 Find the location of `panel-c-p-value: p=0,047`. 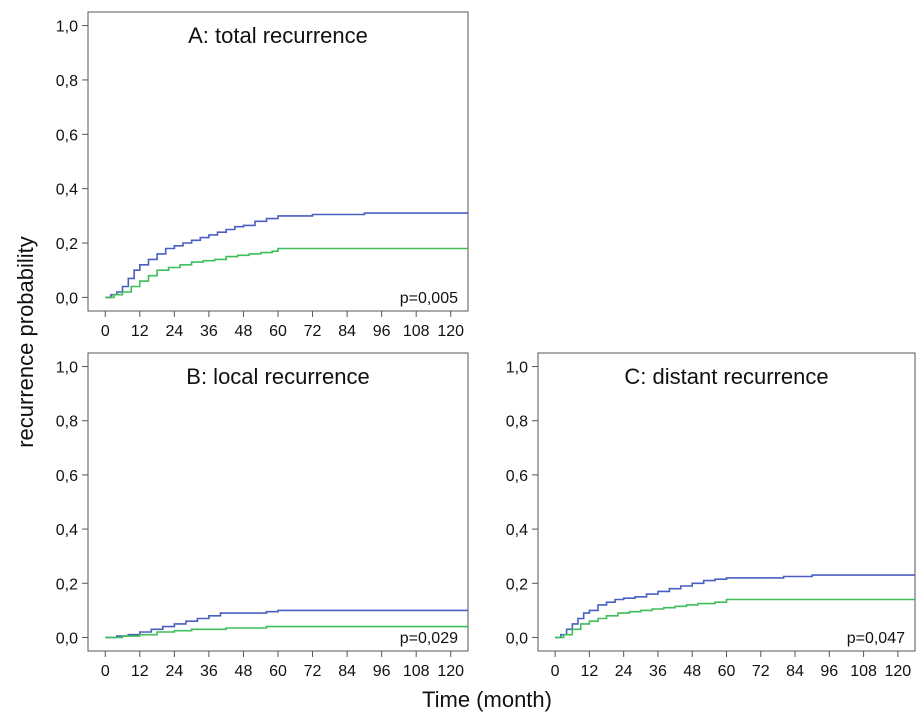

panel-c-p-value: p=0,047 is located at coordinates (876, 638).